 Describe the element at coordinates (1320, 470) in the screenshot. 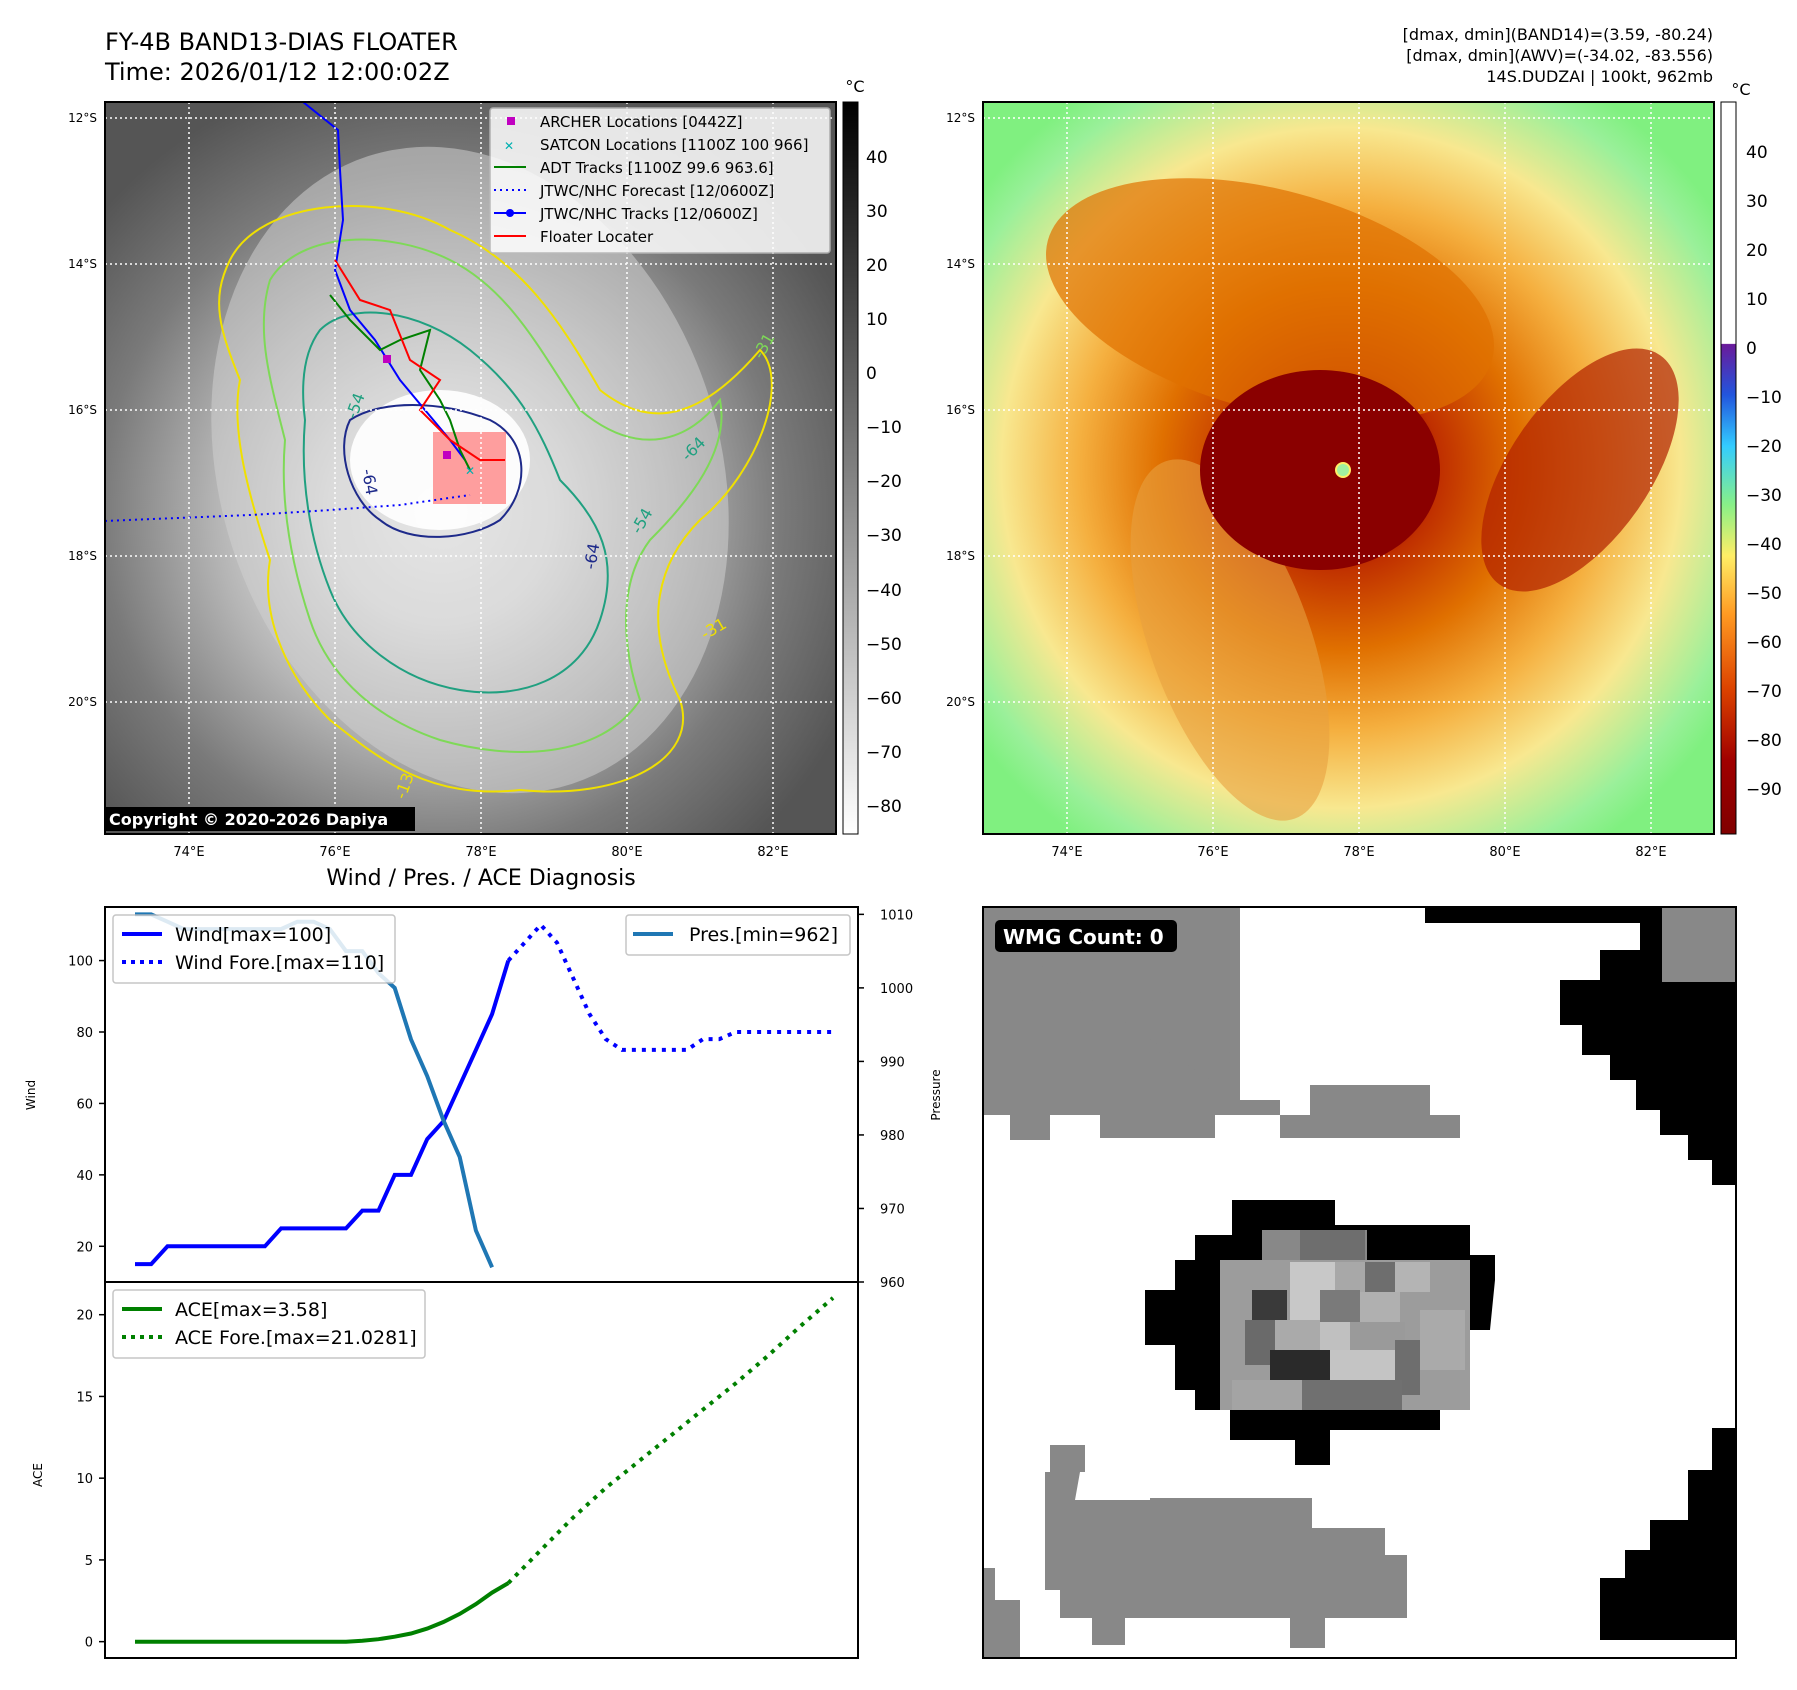

I see `storm-core` at that location.